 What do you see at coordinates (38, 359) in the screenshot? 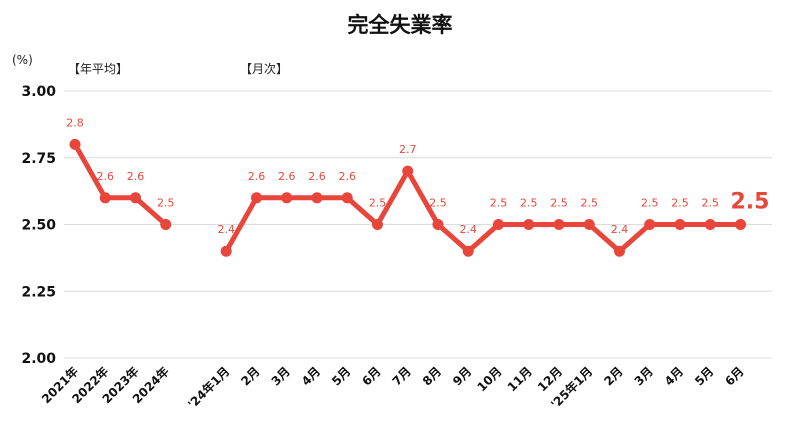
I see `y-tick-label: 2.00` at bounding box center [38, 359].